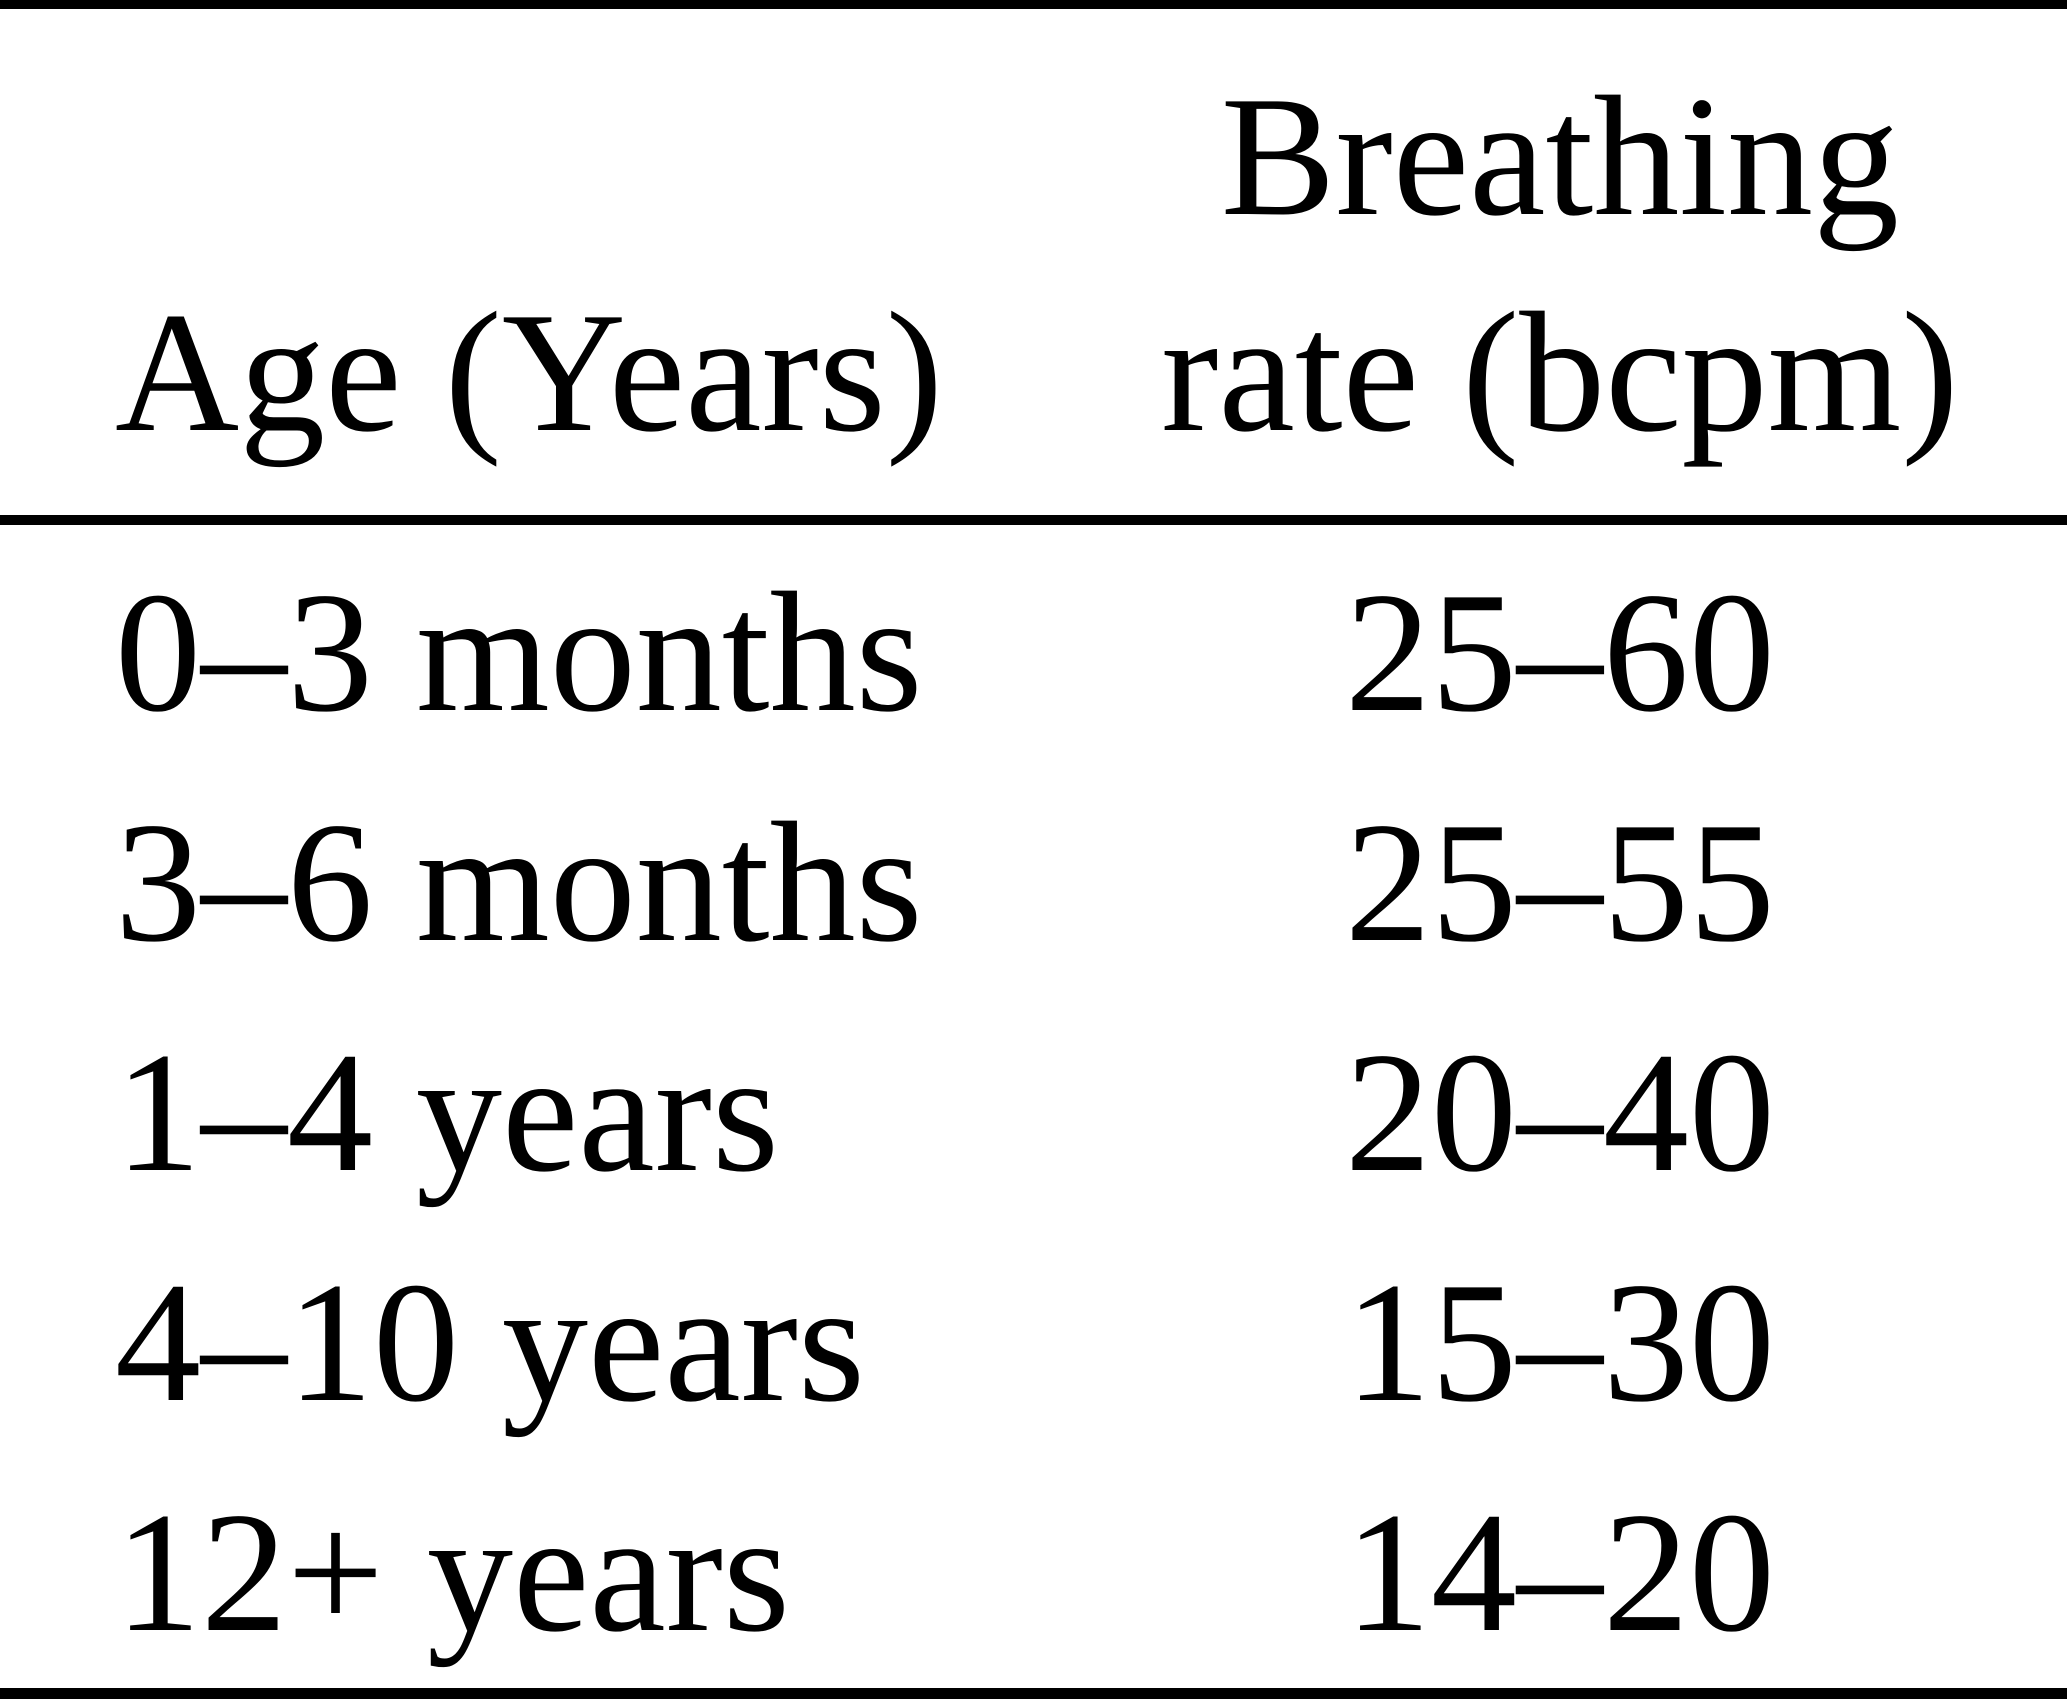  I want to click on breathing-rate-cell: 25–60, so click(1559, 653).